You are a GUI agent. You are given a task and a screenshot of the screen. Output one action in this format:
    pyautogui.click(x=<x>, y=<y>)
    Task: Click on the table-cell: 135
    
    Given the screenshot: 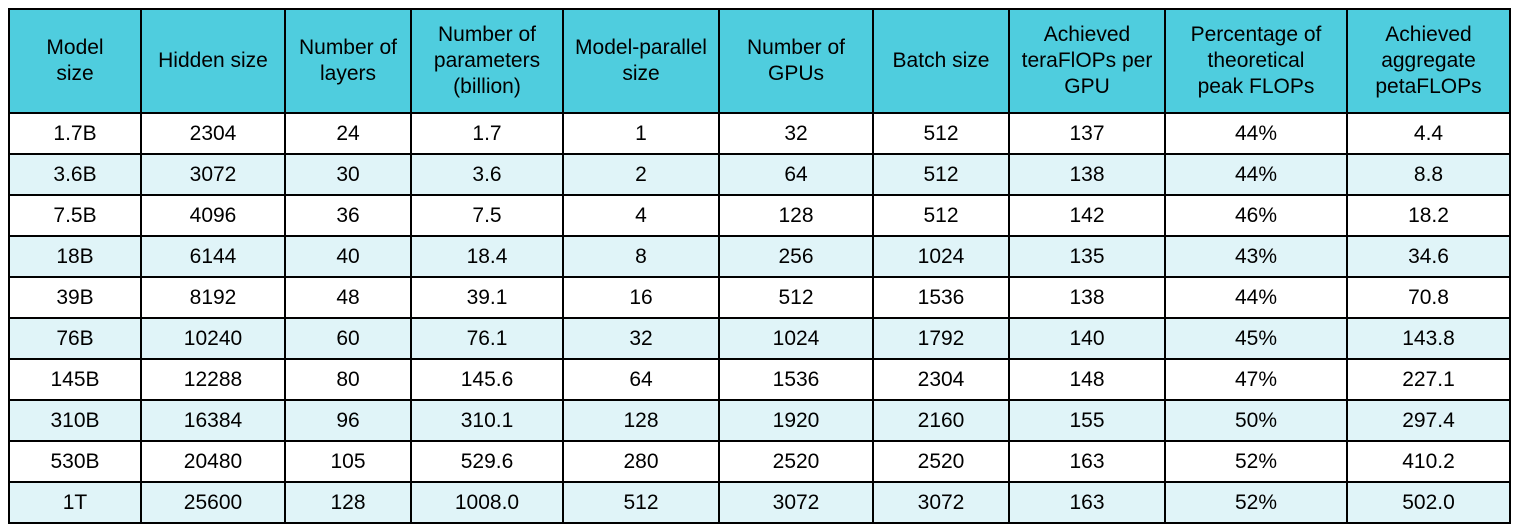 What is the action you would take?
    pyautogui.click(x=1087, y=256)
    